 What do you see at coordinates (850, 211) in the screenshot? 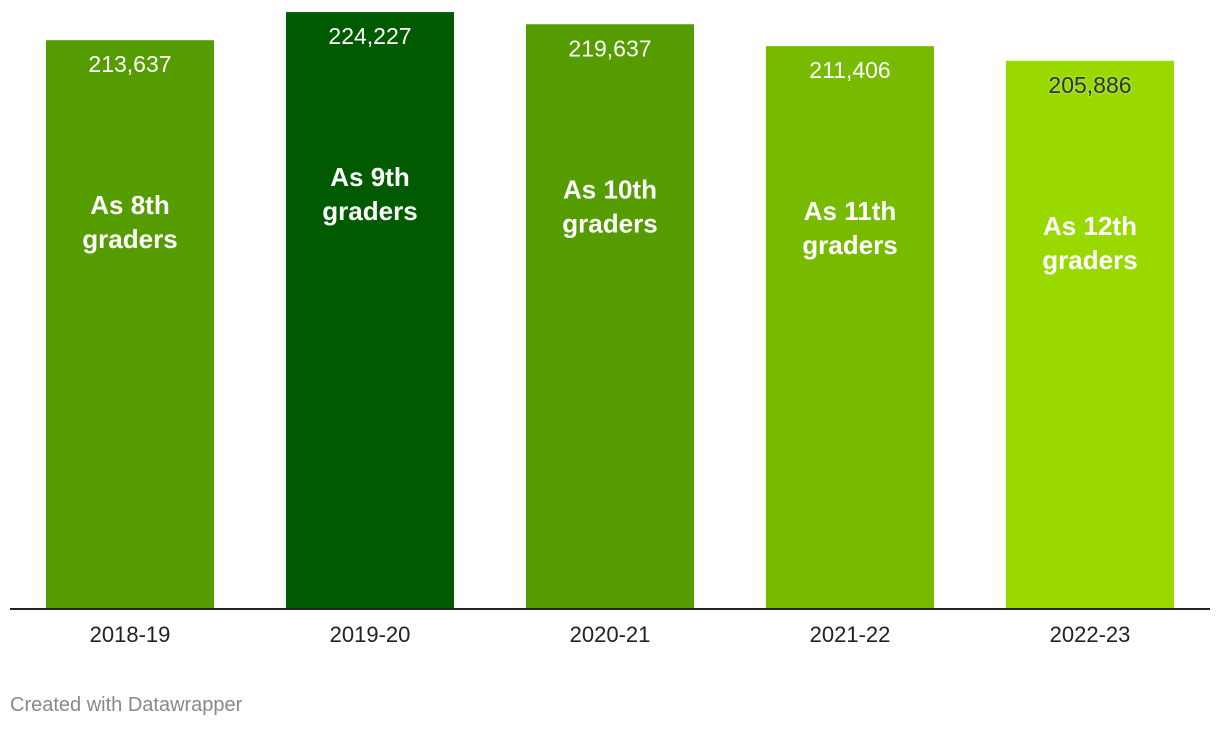
I see `annotation-2021-22-line-1: As 11th` at bounding box center [850, 211].